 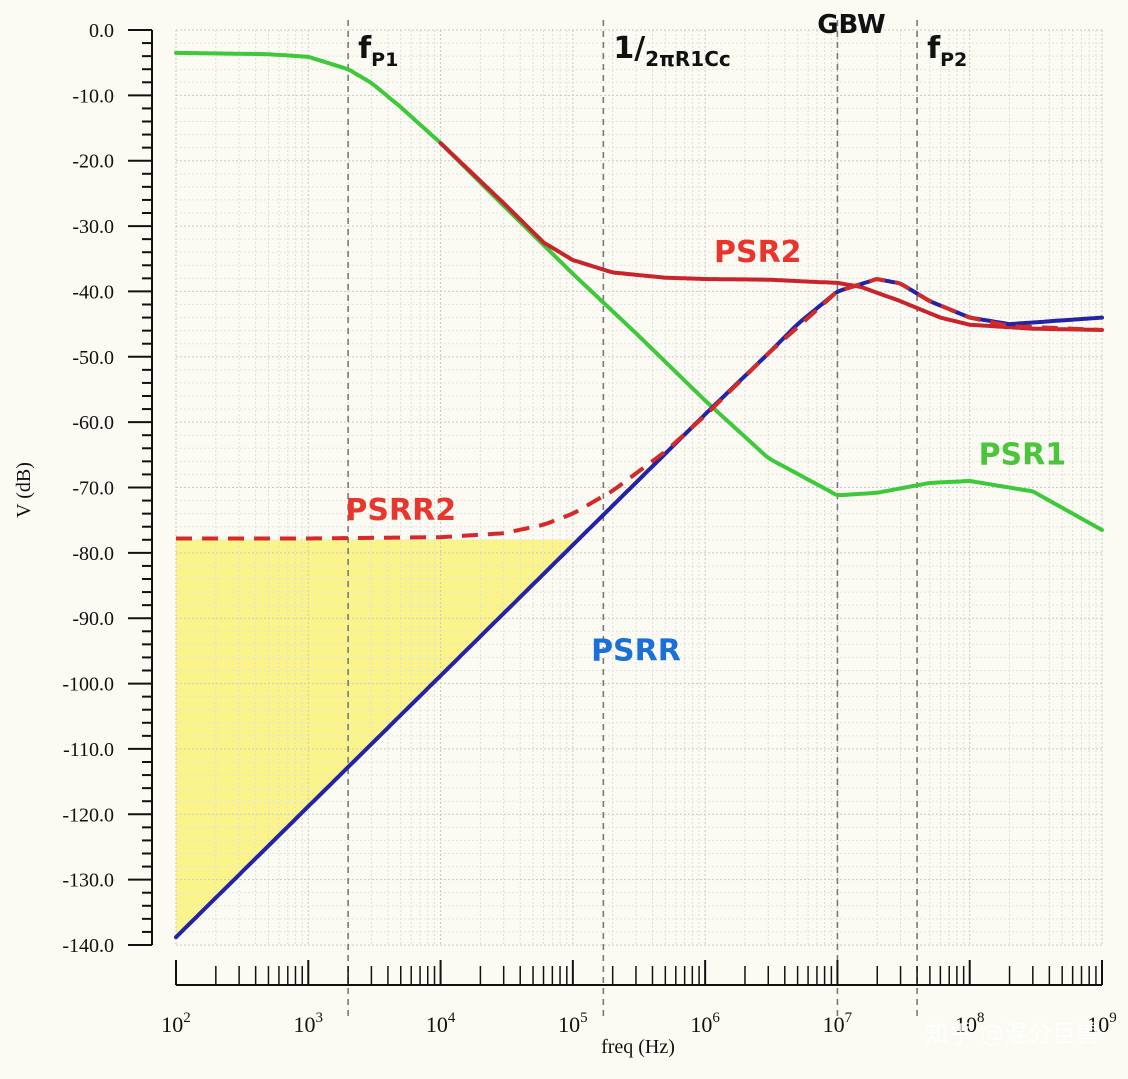 I want to click on y-axis-title: V (dB), so click(x=24, y=490).